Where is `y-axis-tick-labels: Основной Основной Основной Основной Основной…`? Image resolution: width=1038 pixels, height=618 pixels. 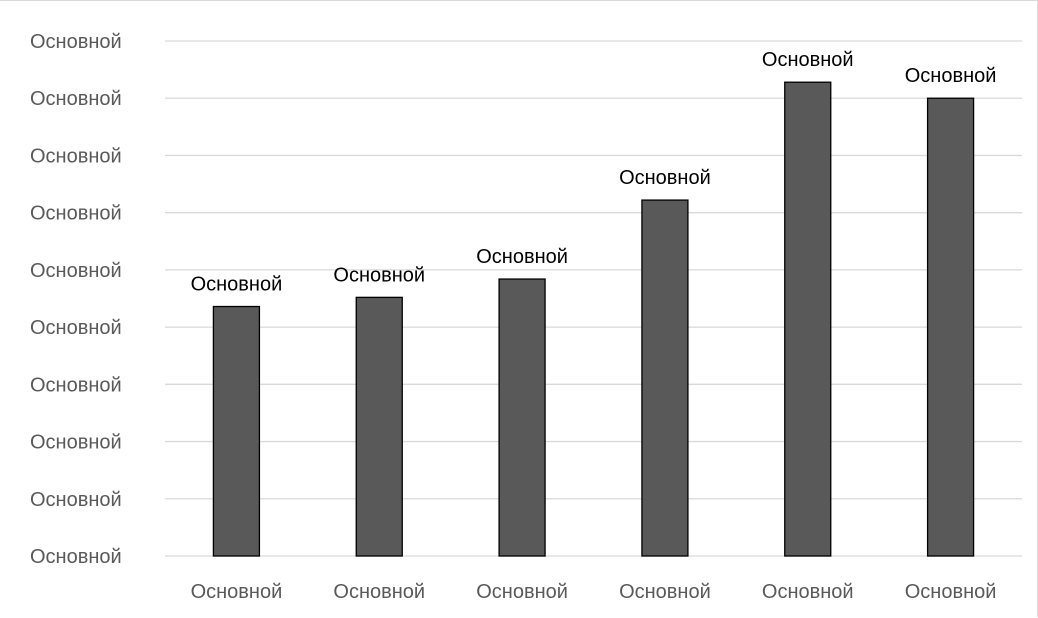 y-axis-tick-labels: Основной Основной Основной Основной Основной… is located at coordinates (76, 299).